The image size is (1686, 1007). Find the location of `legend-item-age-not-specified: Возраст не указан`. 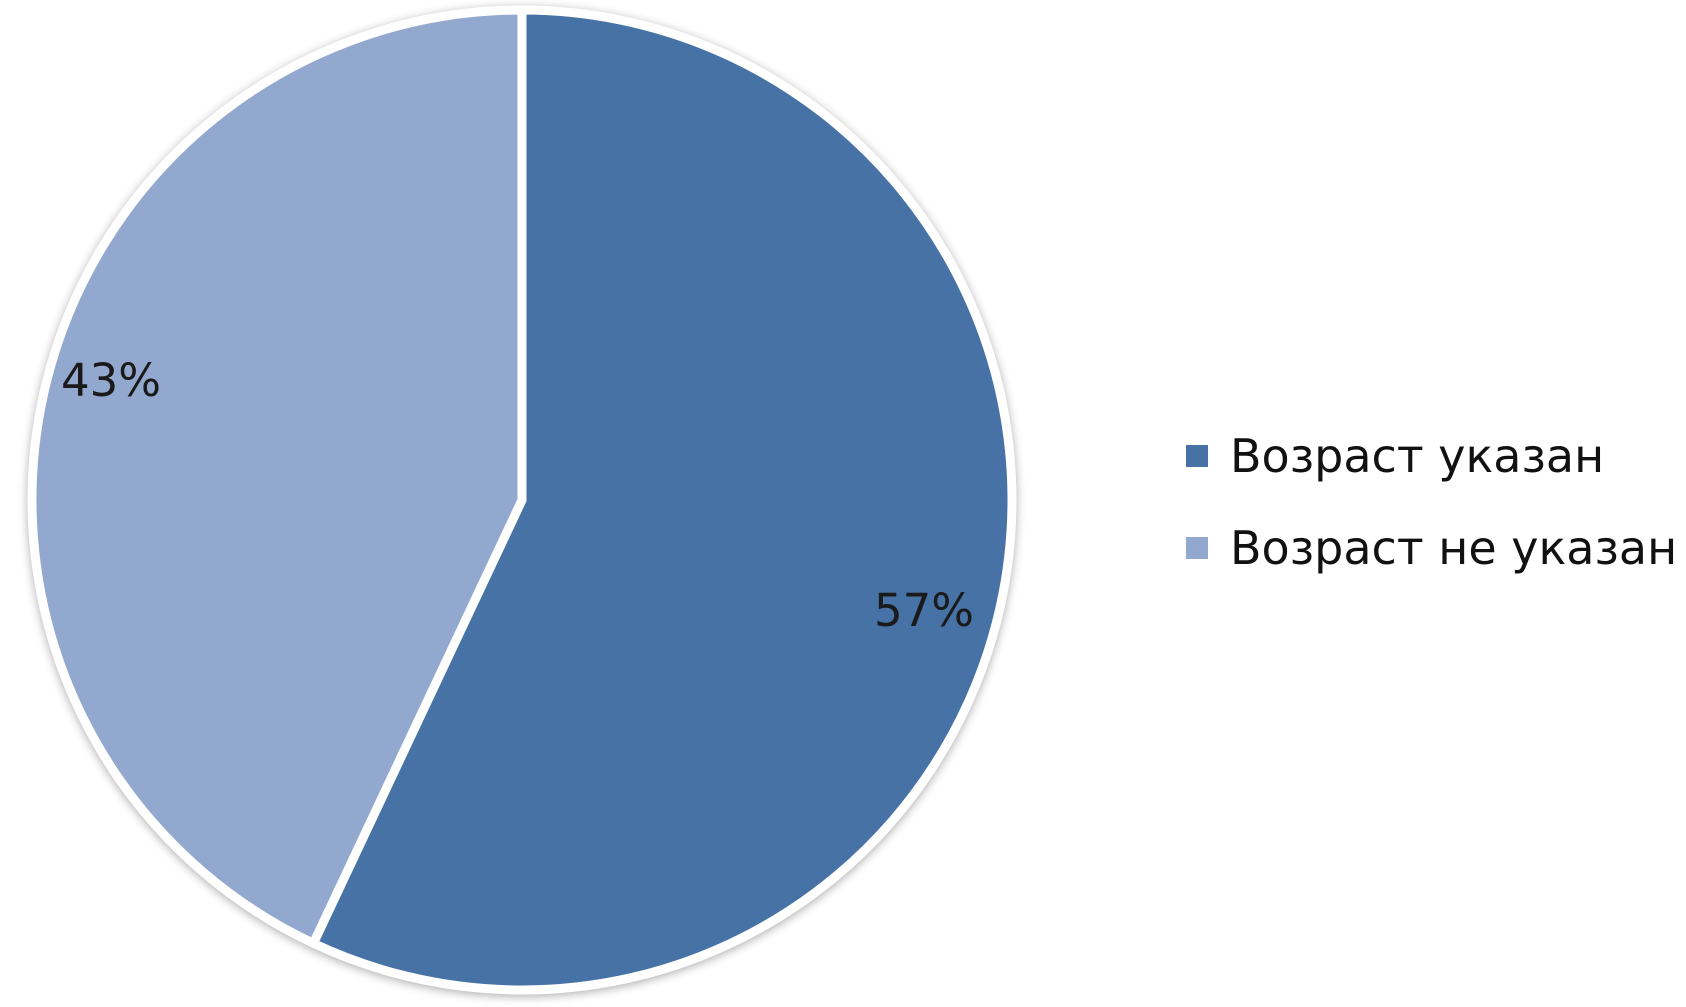

legend-item-age-not-specified: Возраст не указан is located at coordinates (1432, 548).